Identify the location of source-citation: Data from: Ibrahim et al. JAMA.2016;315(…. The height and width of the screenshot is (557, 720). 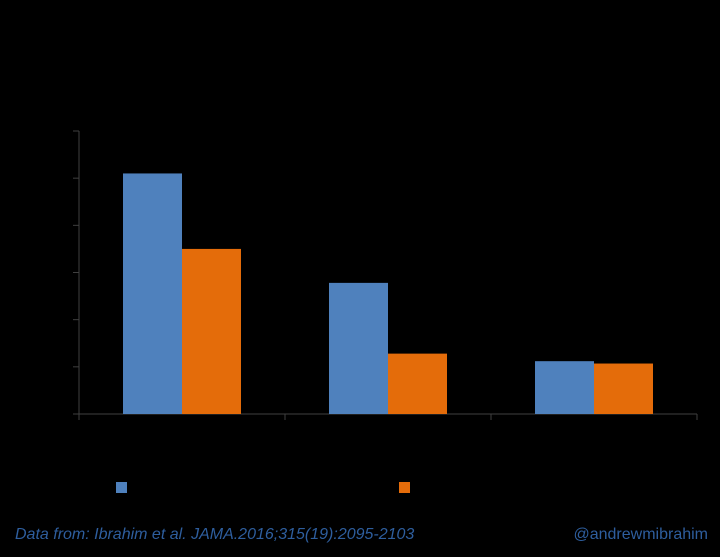
(215, 534).